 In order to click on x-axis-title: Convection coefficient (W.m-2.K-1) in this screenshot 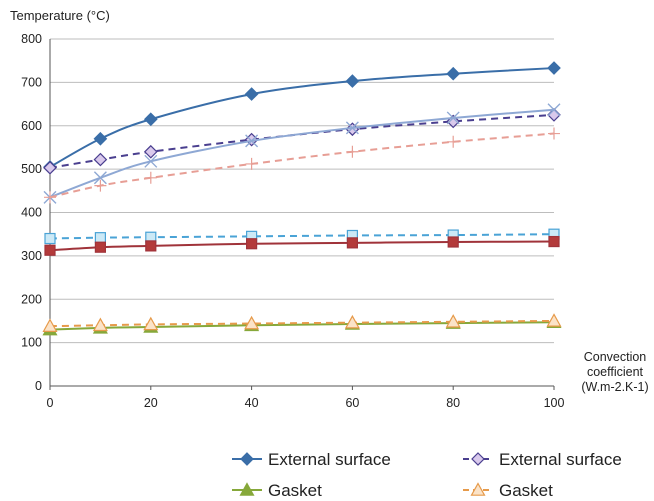, I will do `click(613, 372)`.